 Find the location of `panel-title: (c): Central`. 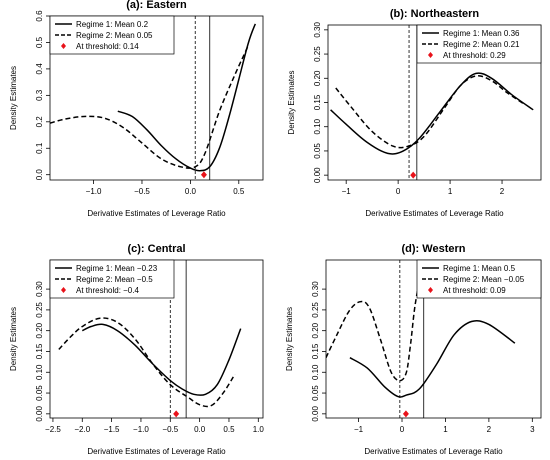

panel-title: (c): Central is located at coordinates (156, 249).